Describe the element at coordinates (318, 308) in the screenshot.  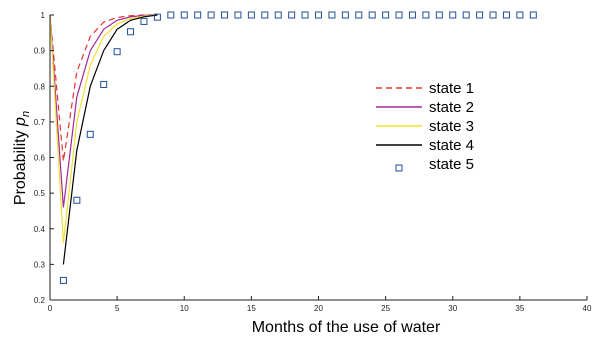
I see `x-tick-label: 20` at that location.